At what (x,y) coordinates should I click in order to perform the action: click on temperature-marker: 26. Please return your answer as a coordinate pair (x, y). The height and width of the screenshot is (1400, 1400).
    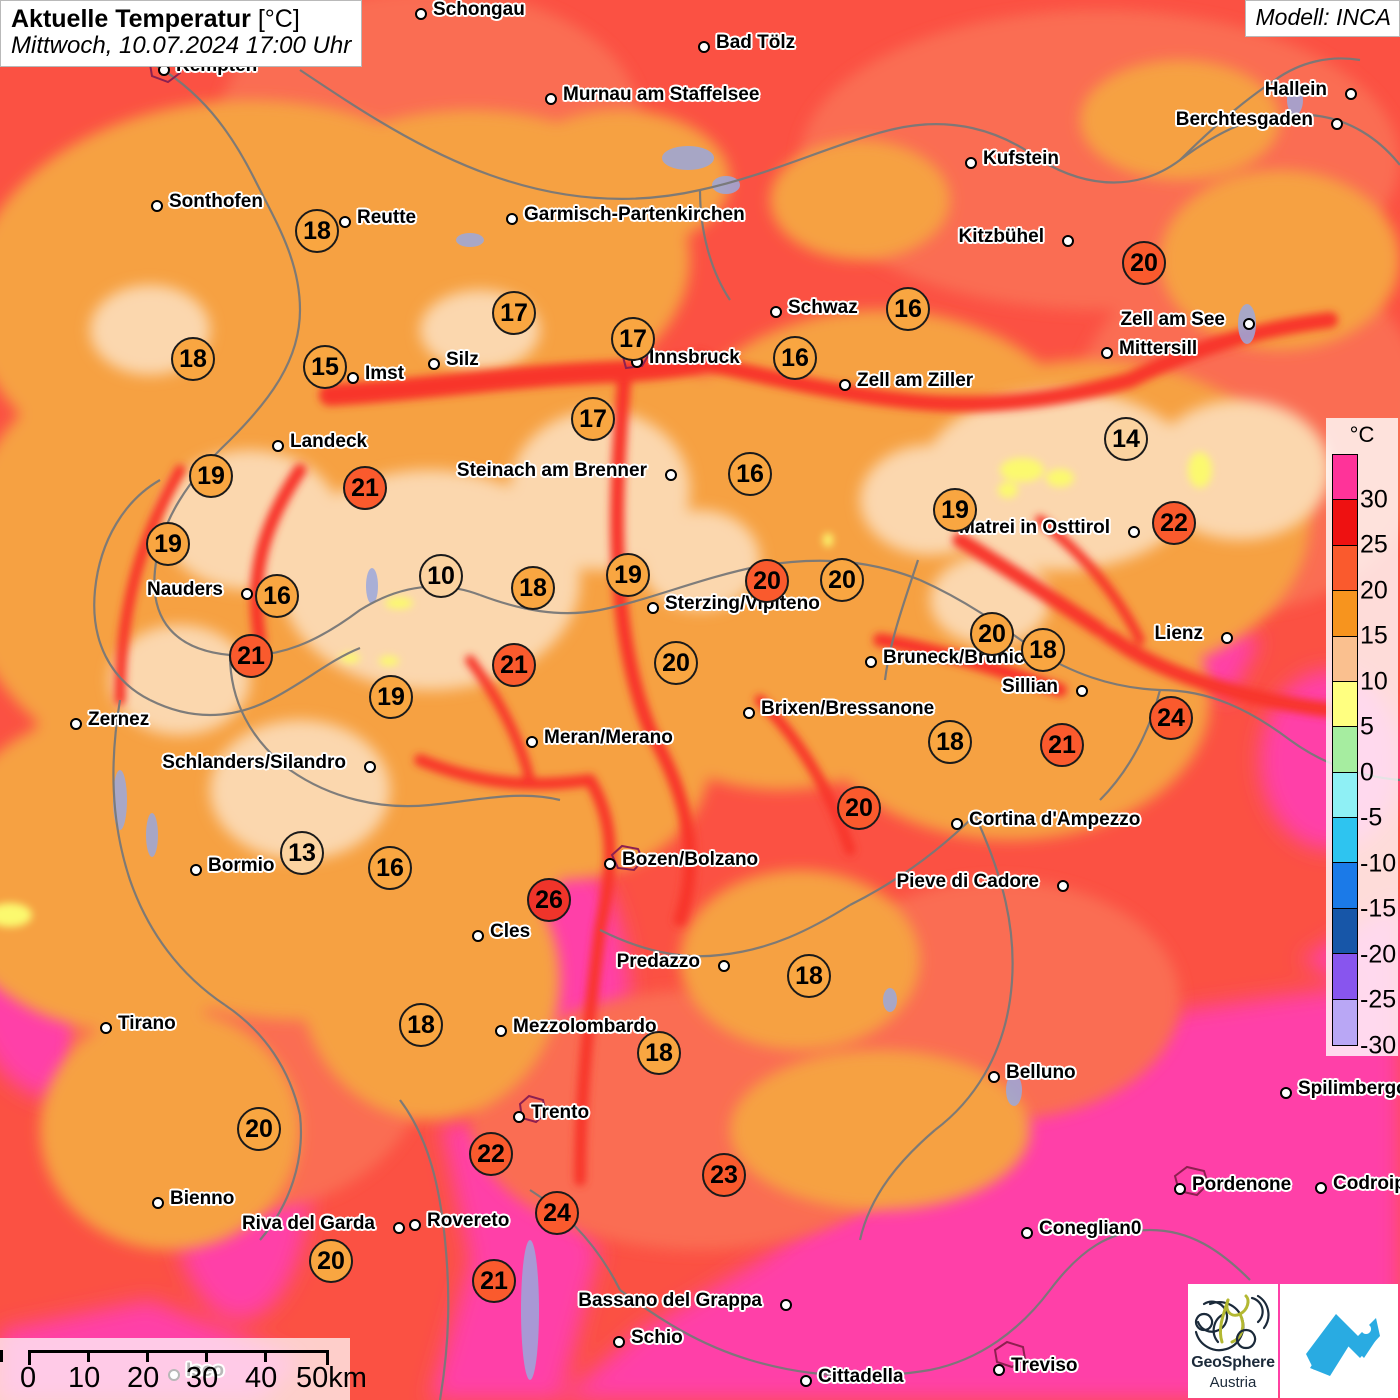
    Looking at the image, I should click on (549, 900).